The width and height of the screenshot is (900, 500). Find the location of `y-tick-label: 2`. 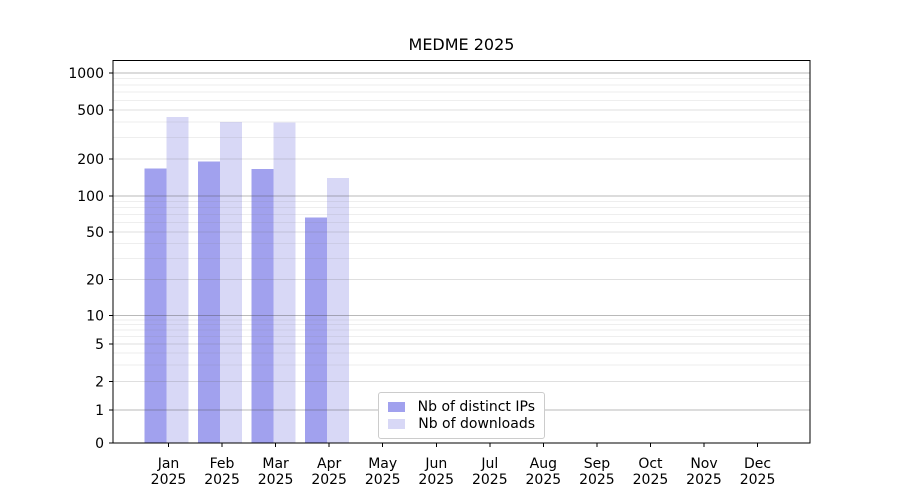

y-tick-label: 2 is located at coordinates (99, 383).